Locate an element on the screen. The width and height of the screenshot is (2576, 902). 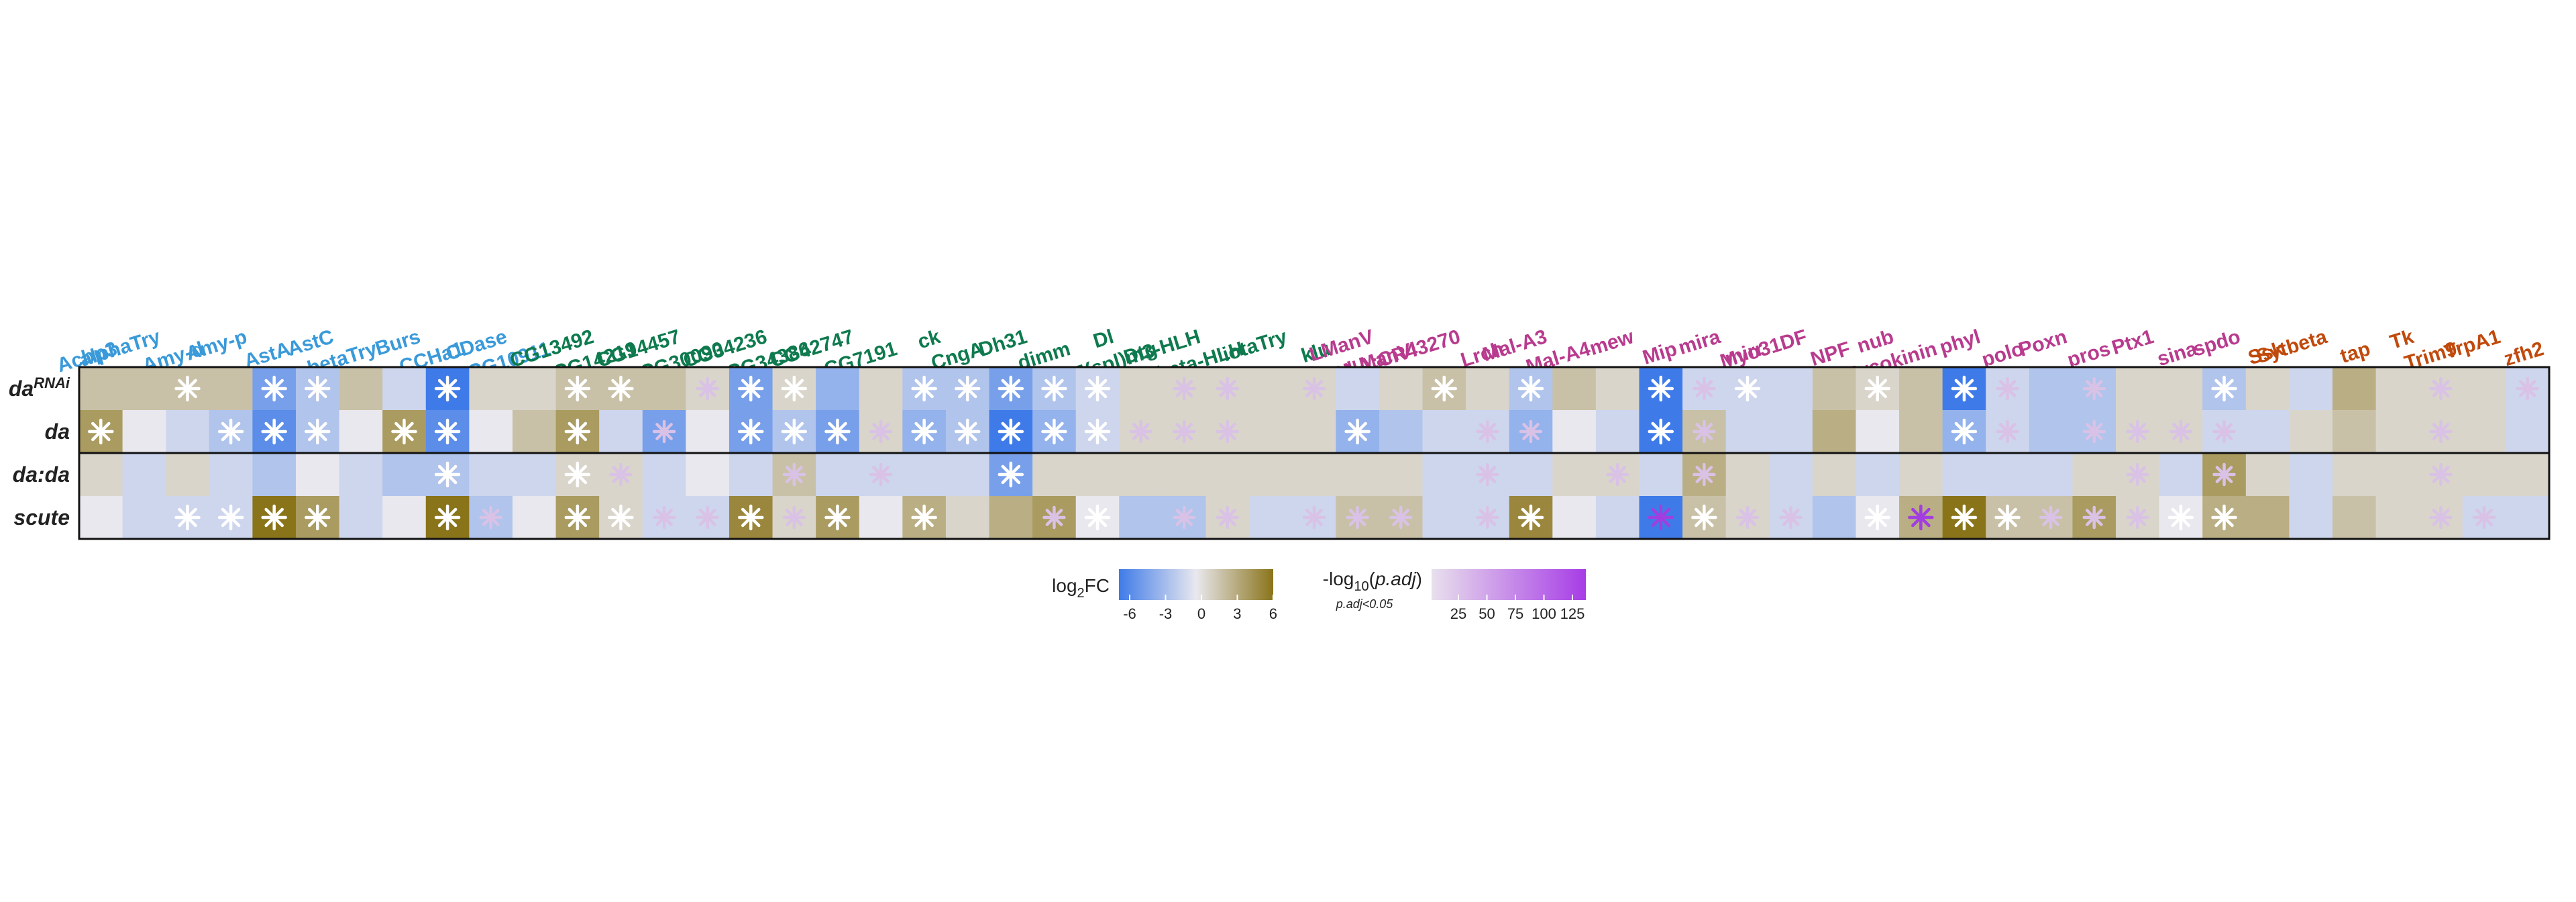
padj-tick-label: 125 is located at coordinates (1572, 613).